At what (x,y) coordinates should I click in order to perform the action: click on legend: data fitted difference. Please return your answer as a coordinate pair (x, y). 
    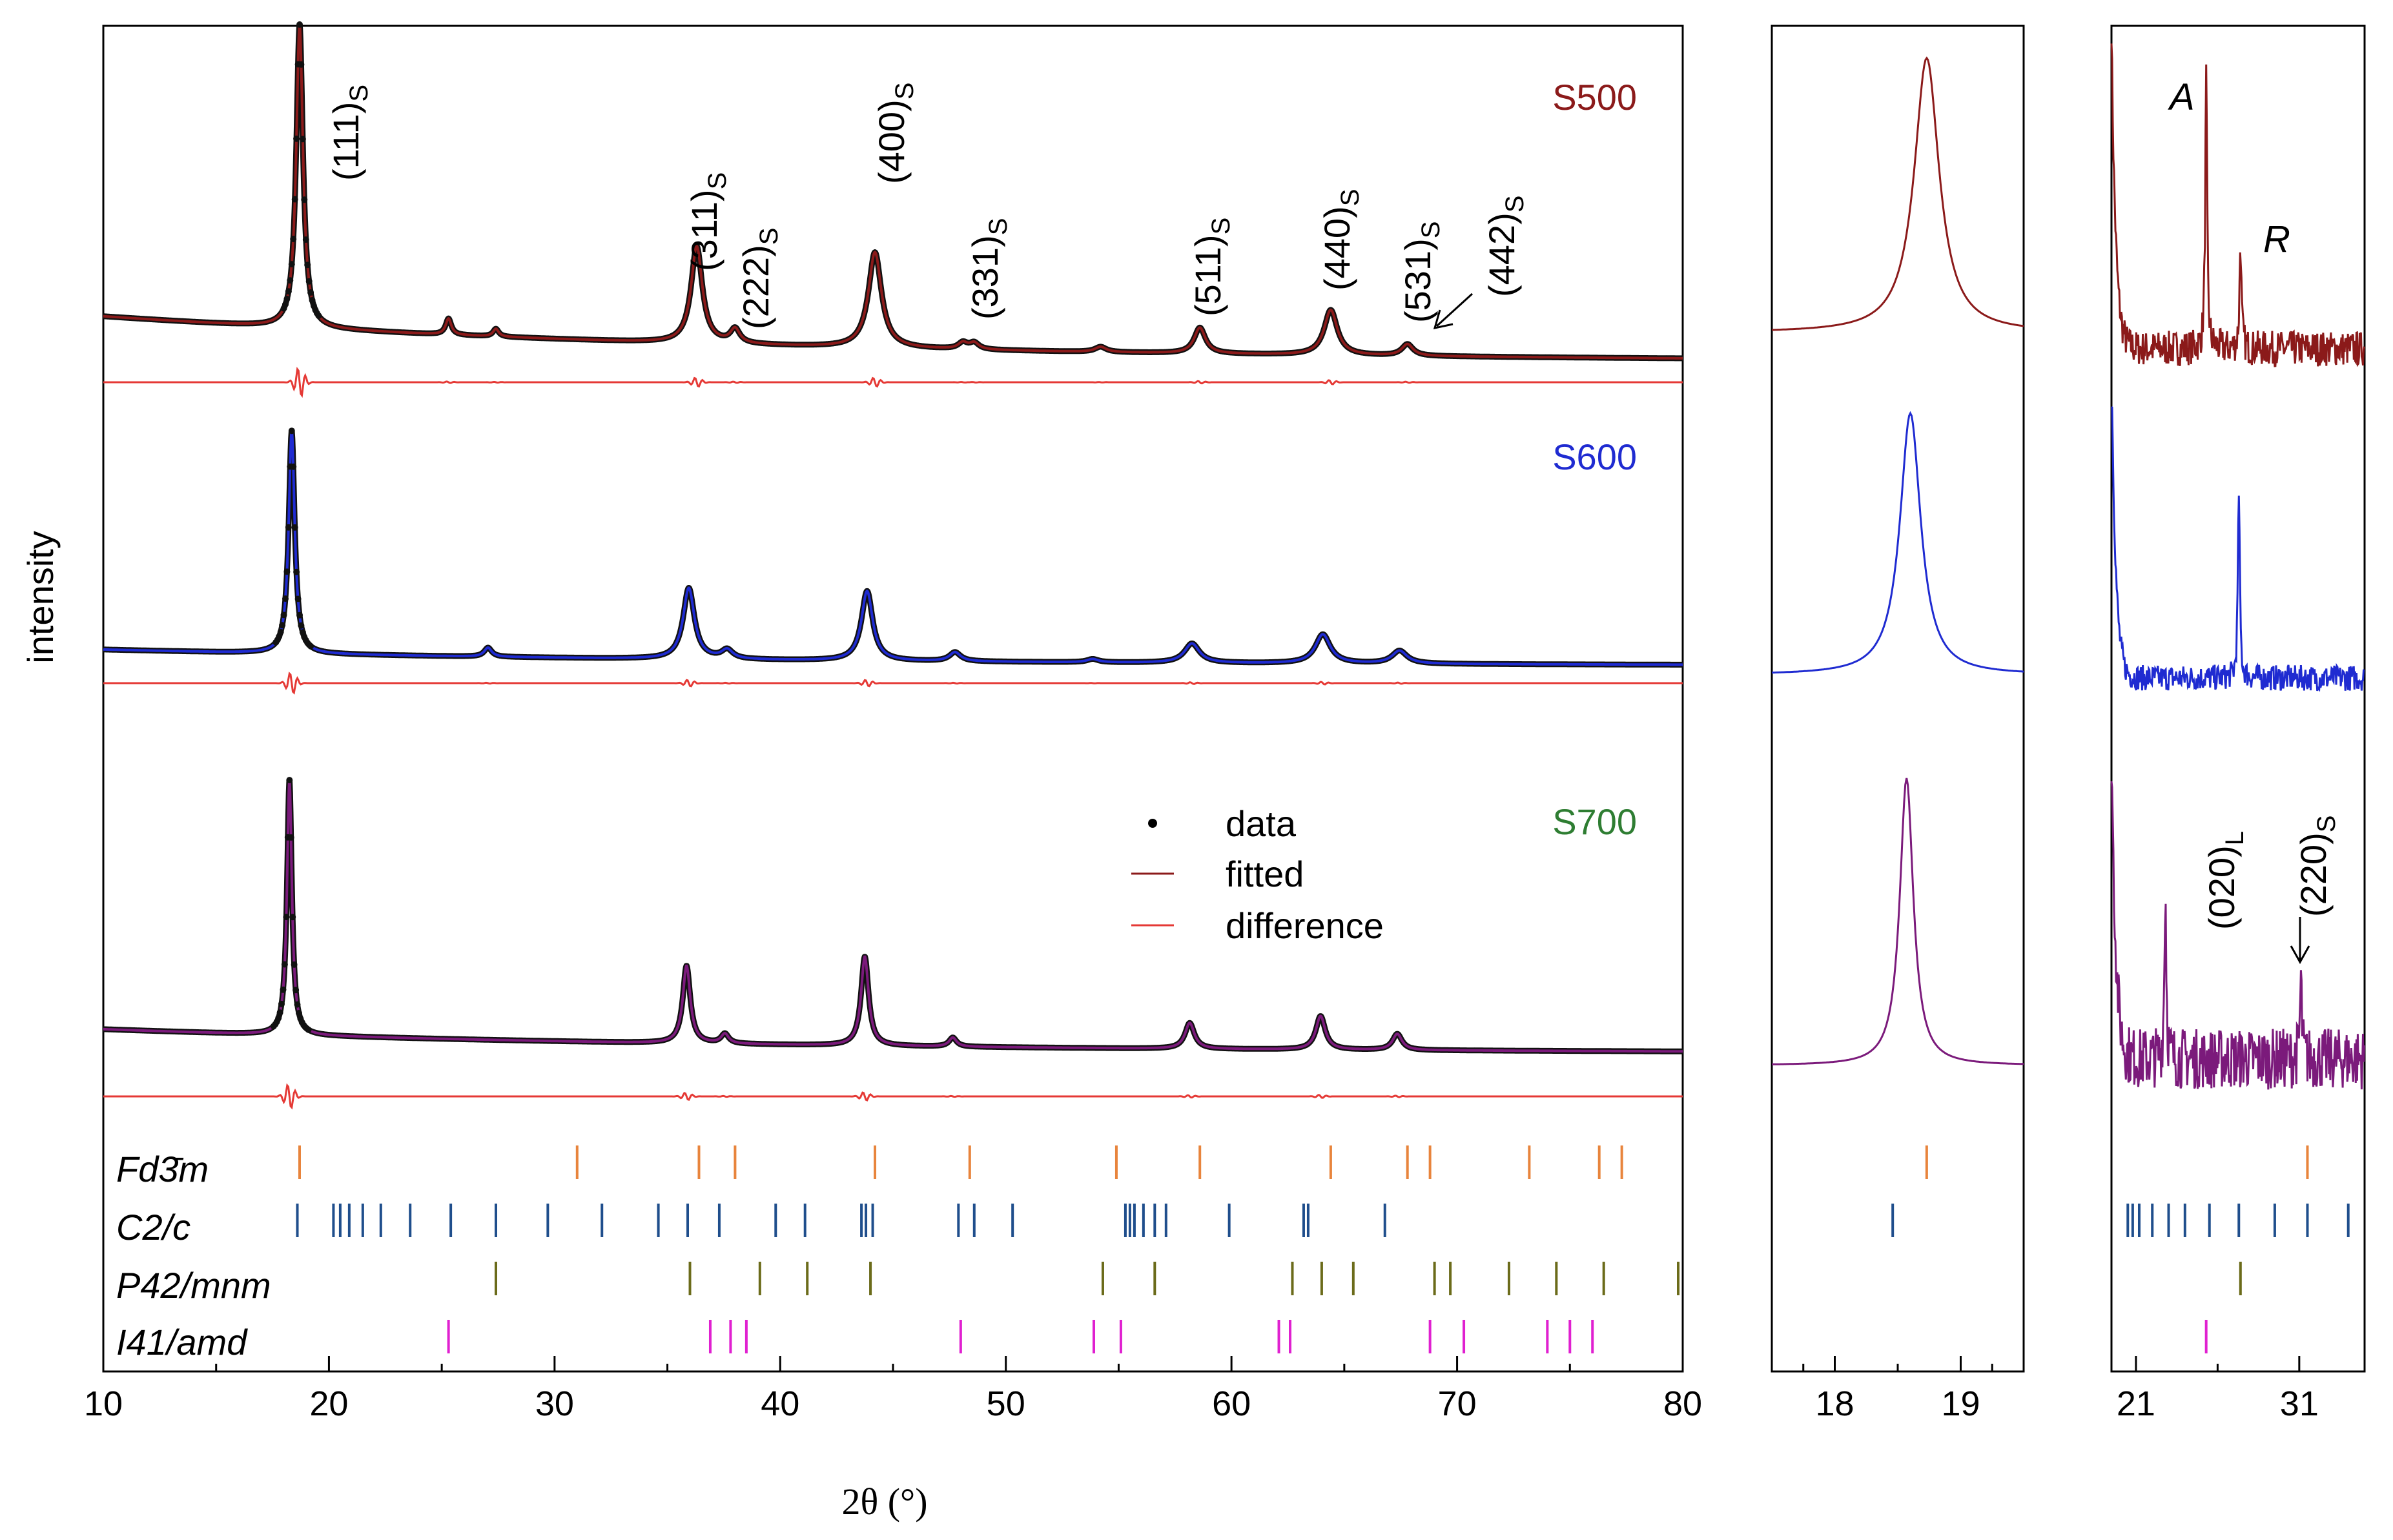
    Looking at the image, I should click on (1257, 875).